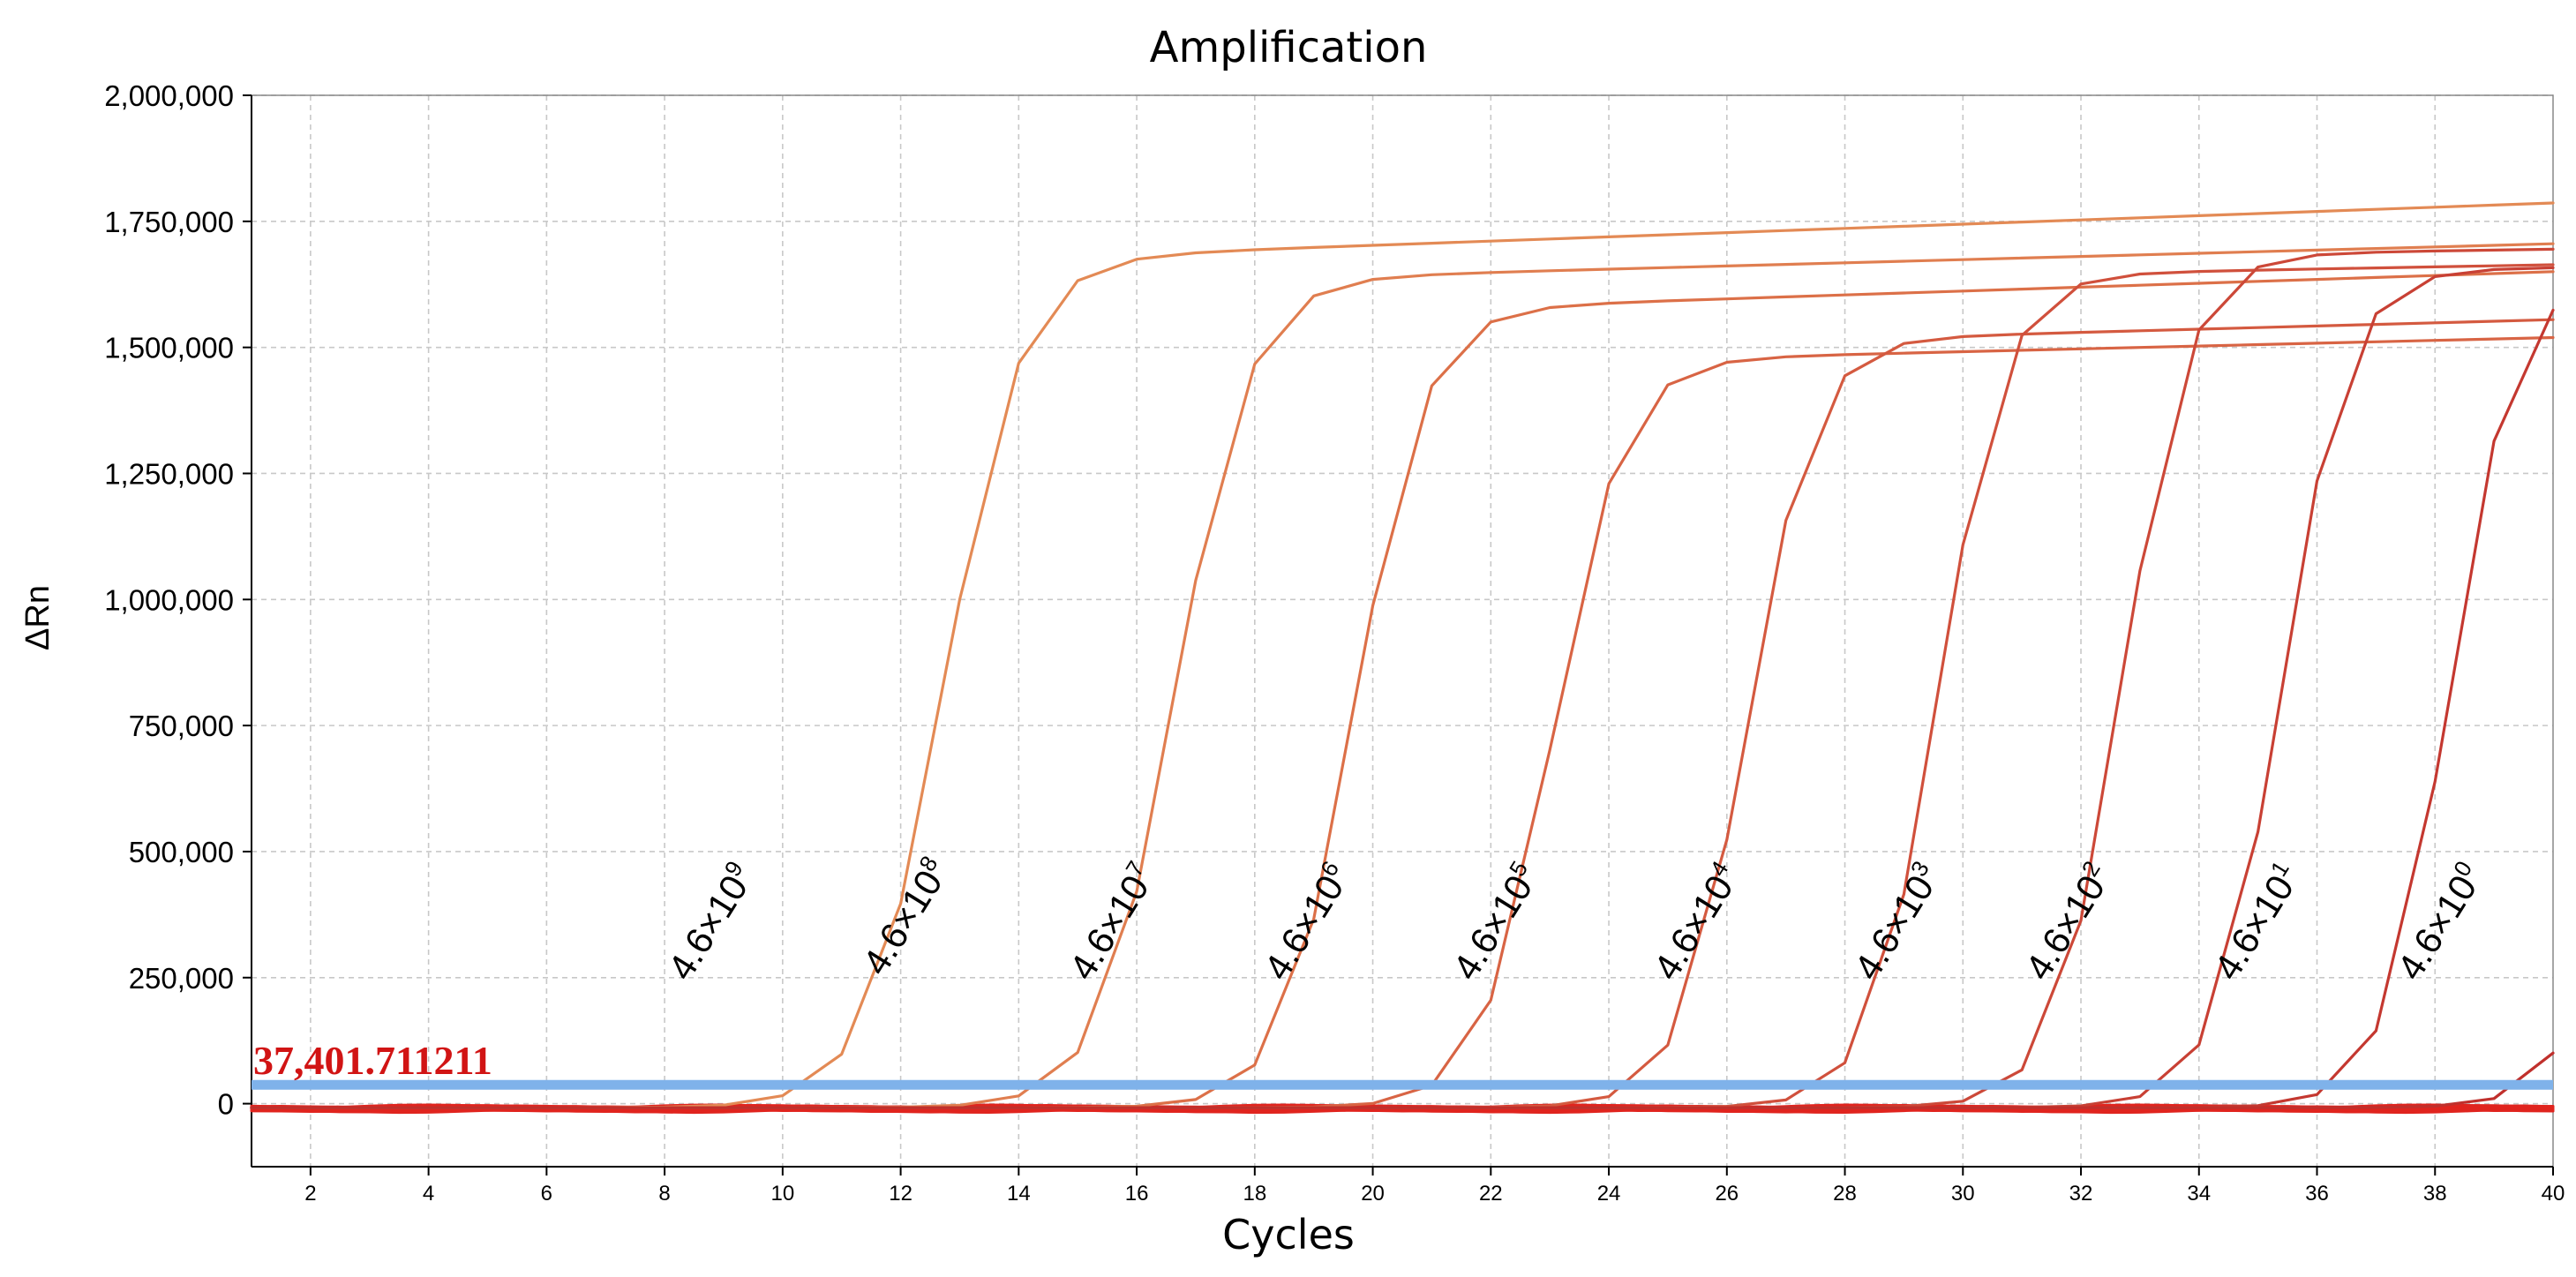 The image size is (2576, 1277). Describe the element at coordinates (2081, 1194) in the screenshot. I see `x-tick-label: 32` at that location.